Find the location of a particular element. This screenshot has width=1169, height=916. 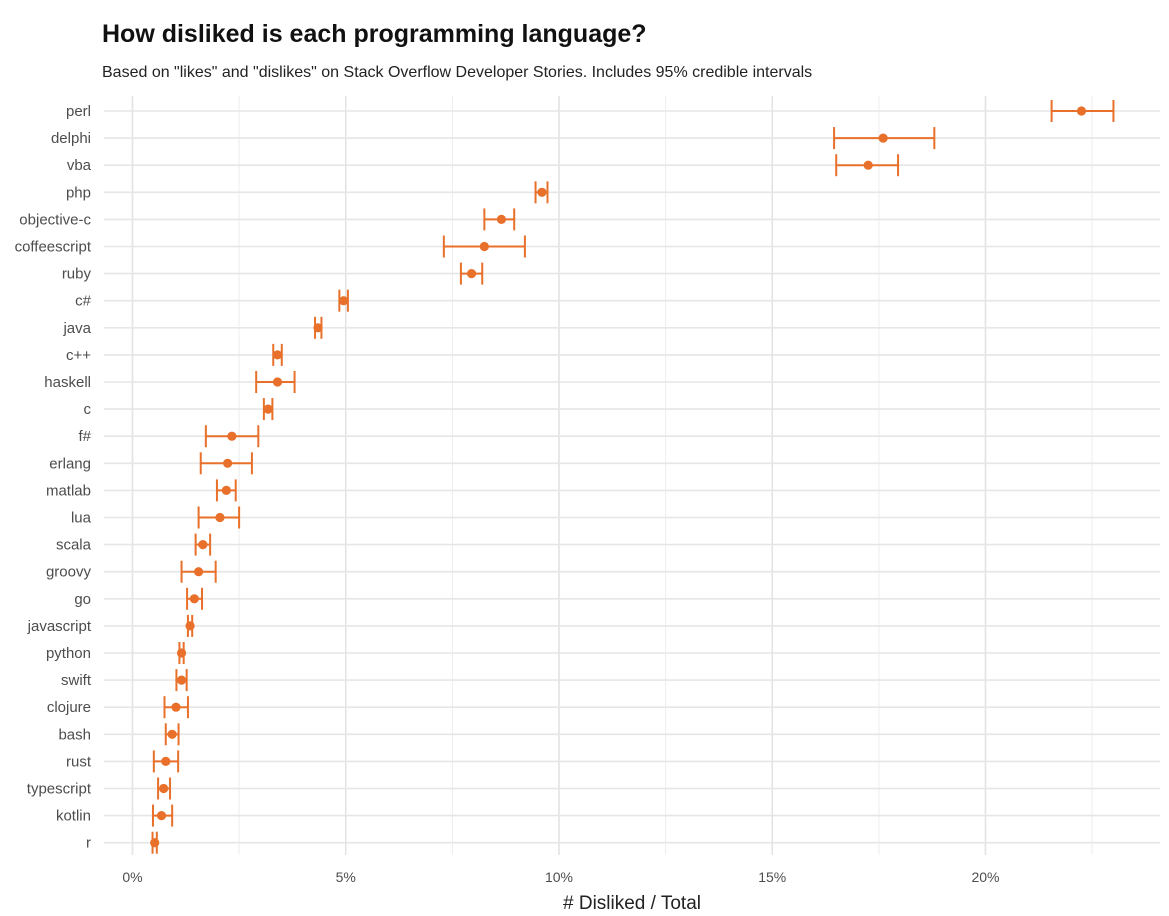

y-tick-label: scala is located at coordinates (74, 545).